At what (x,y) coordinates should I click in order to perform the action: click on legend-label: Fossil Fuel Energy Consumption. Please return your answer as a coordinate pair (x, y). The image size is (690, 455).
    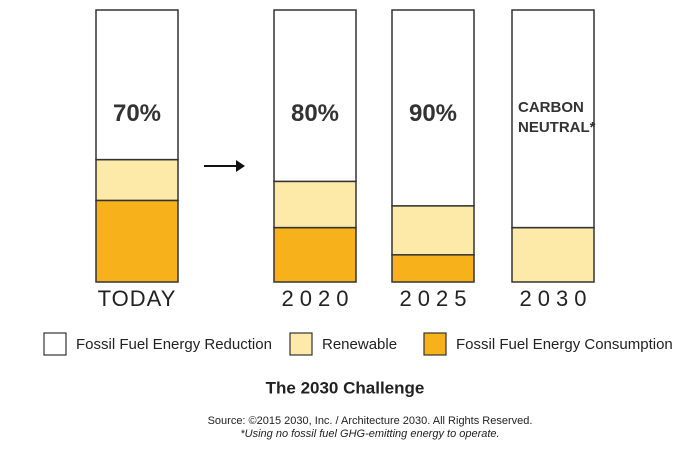
    Looking at the image, I should click on (564, 344).